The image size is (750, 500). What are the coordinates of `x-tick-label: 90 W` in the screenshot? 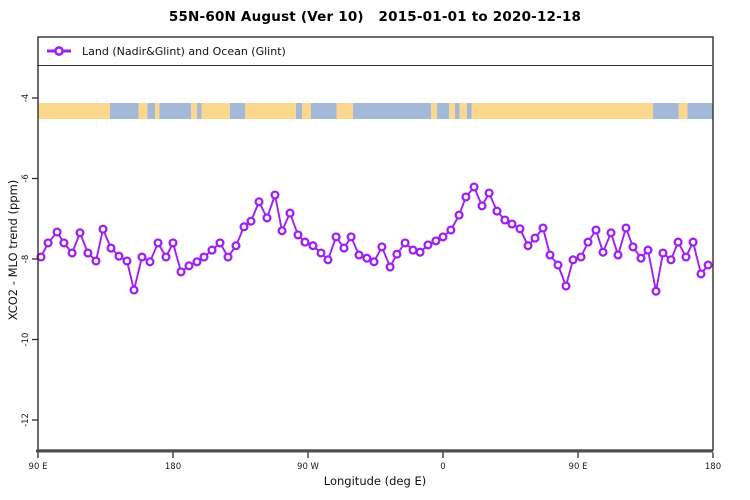 It's located at (308, 467).